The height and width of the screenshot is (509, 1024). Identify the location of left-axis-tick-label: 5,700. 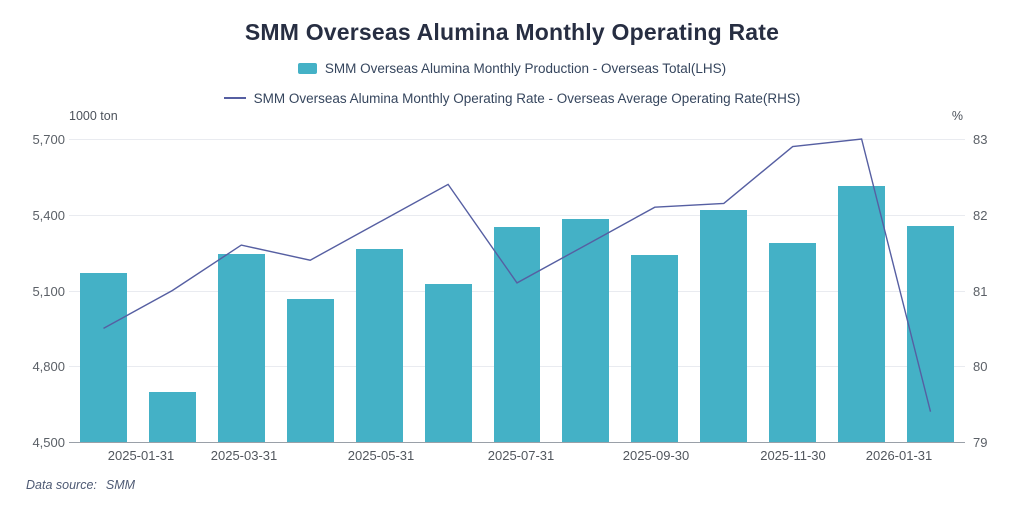
(48, 139).